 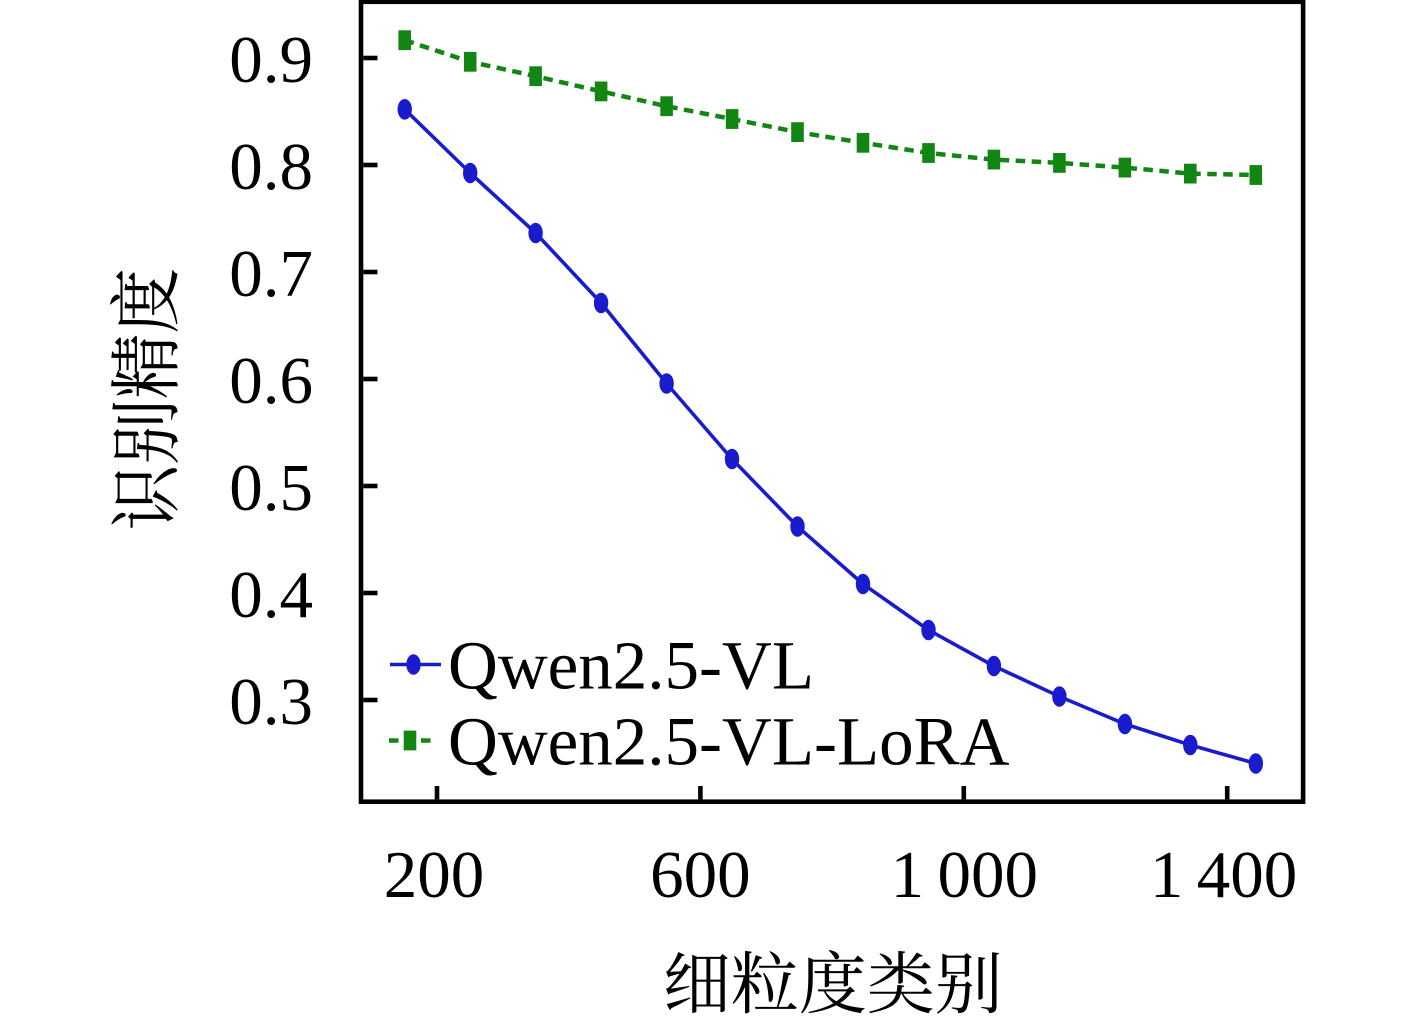 What do you see at coordinates (271, 60) in the screenshot?
I see `svg-text: 0.9` at bounding box center [271, 60].